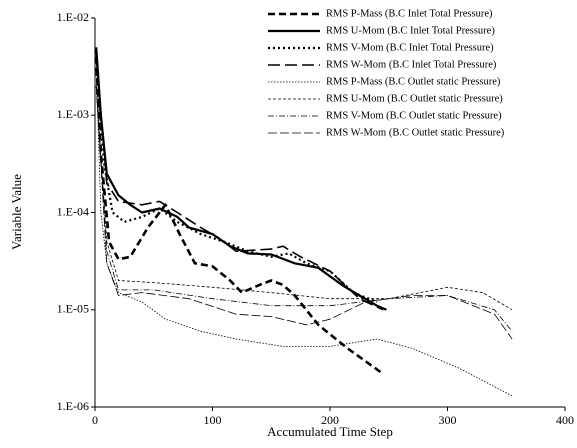 This screenshot has height=448, width=577. What do you see at coordinates (565, 420) in the screenshot?
I see `x-tick-label: 400` at bounding box center [565, 420].